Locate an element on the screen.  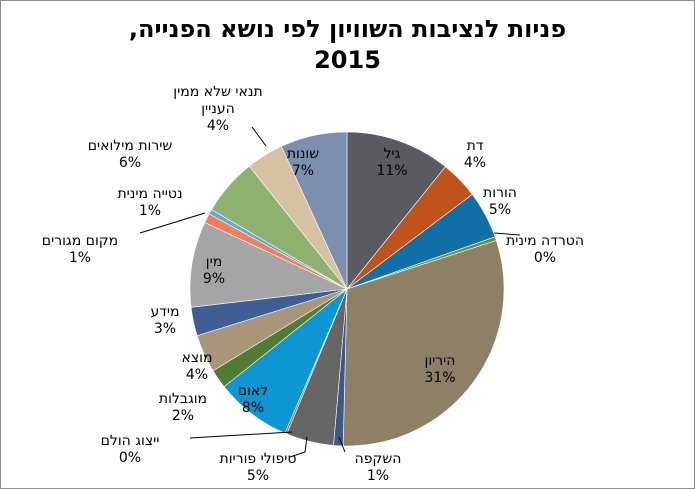
slice-name-5: השקפה is located at coordinates (378, 459).